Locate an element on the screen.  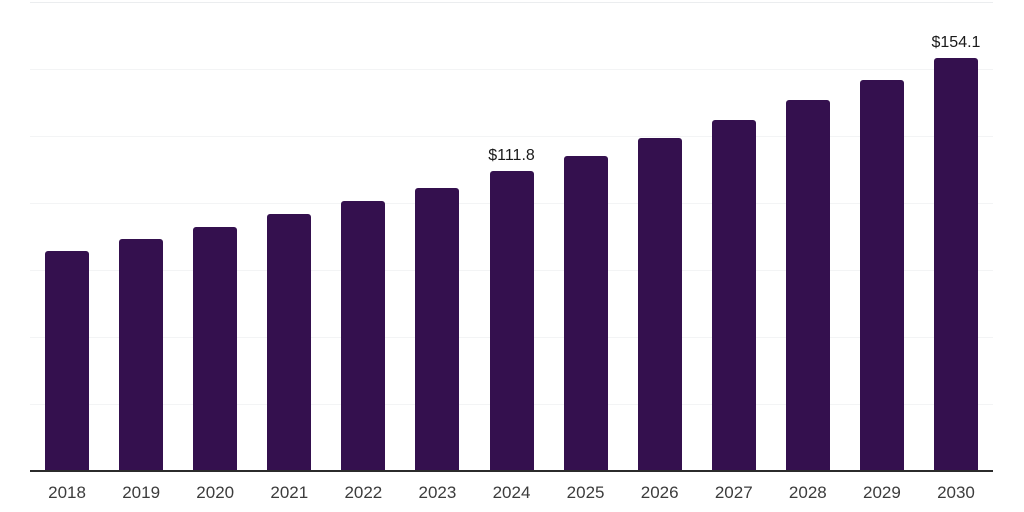
bar-2030 is located at coordinates (955, 264).